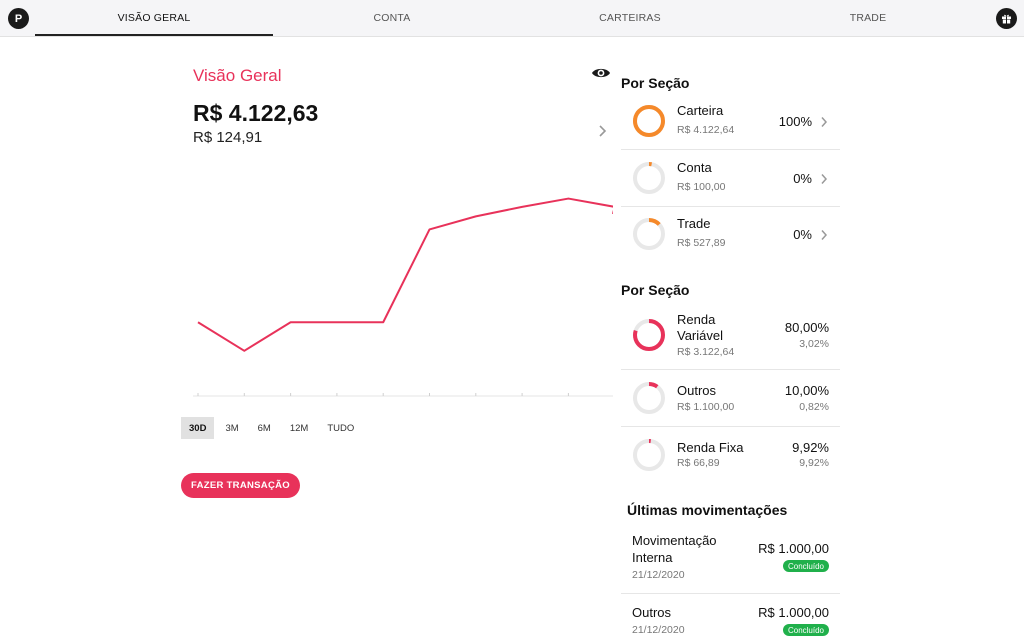  Describe the element at coordinates (730, 398) in the screenshot. I see `section-row-outros: Outros R$ 1.100,00 10,00% 0,82%` at that location.